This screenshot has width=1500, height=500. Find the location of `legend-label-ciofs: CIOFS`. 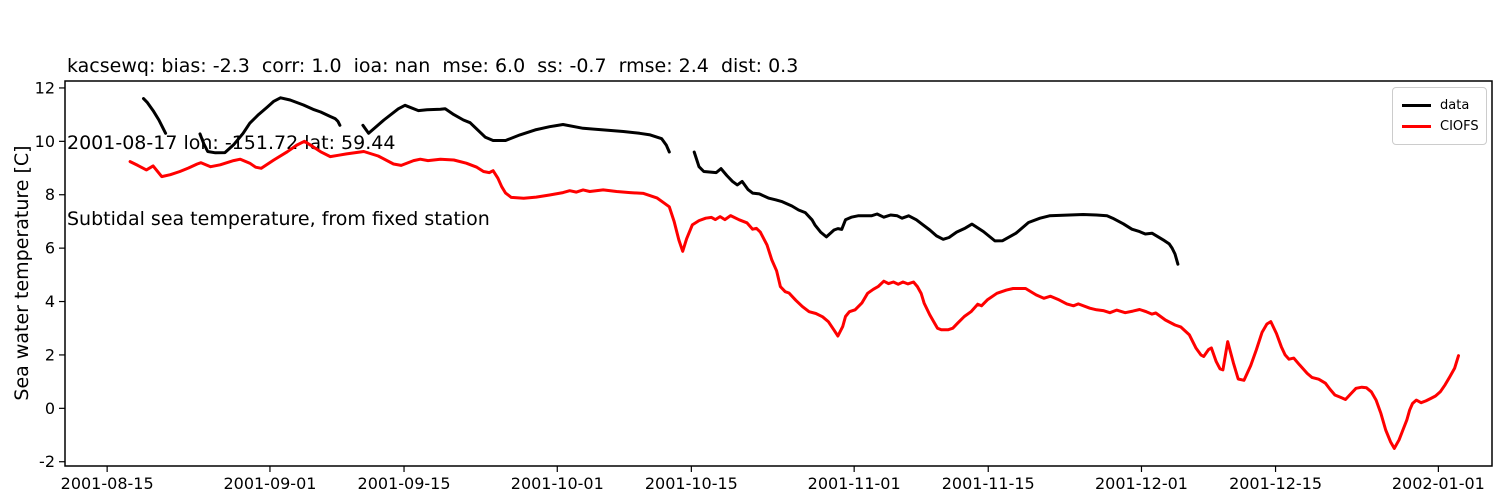

legend-label-ciofs: CIOFS is located at coordinates (1459, 126).